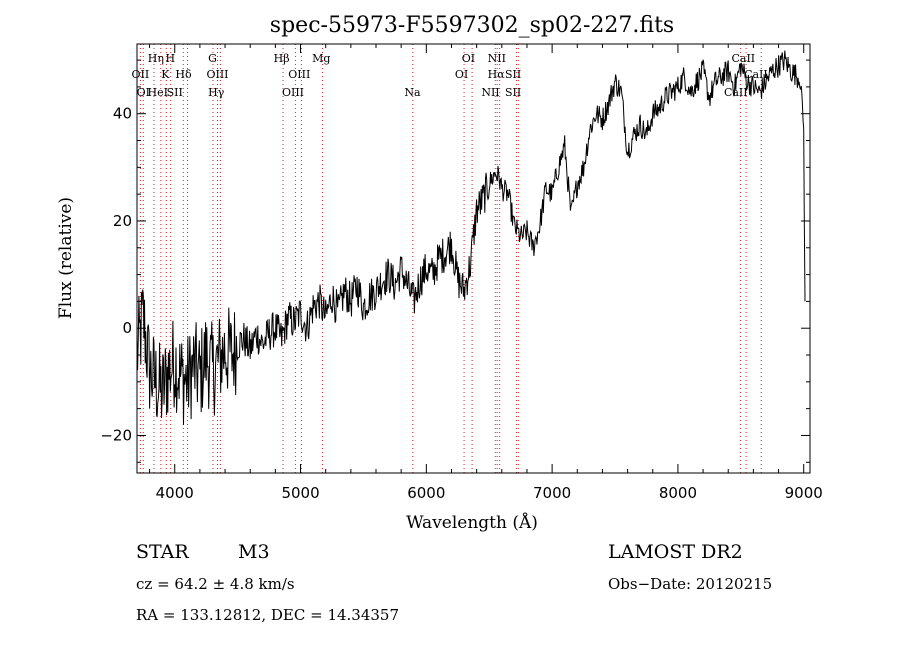 The width and height of the screenshot is (900, 650). What do you see at coordinates (216, 92) in the screenshot?
I see `line-label: Hγ` at bounding box center [216, 92].